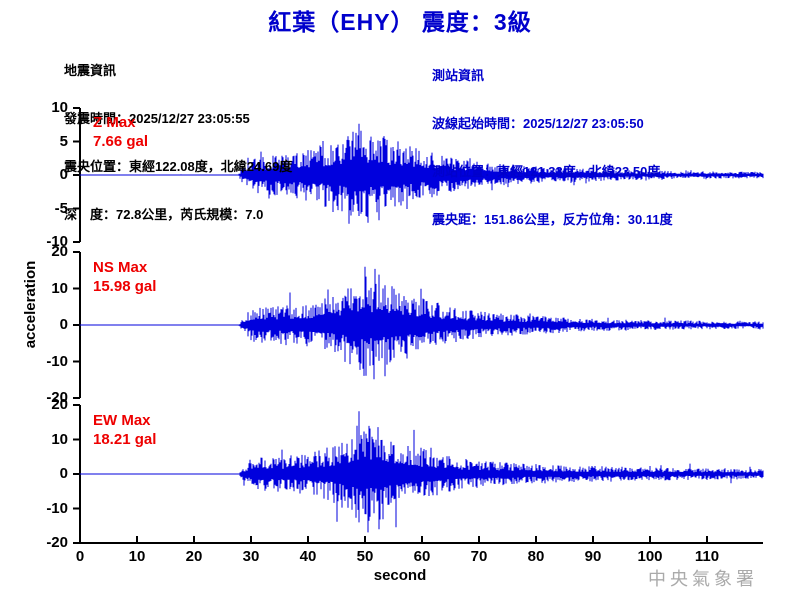 The width and height of the screenshot is (800, 600). Describe the element at coordinates (593, 556) in the screenshot. I see `x-tick-label: 90` at that location.